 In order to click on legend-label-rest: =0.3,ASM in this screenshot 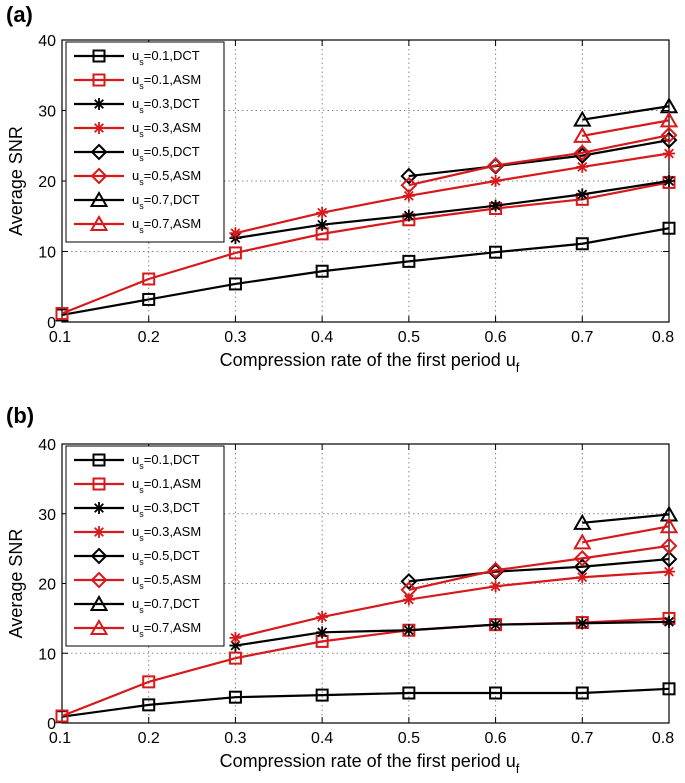, I will do `click(172, 531)`.